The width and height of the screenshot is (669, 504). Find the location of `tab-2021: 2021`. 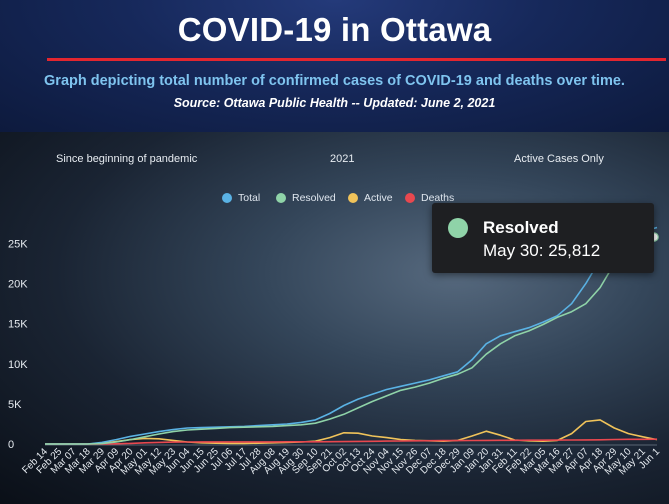

tab-2021: 2021 is located at coordinates (342, 159).